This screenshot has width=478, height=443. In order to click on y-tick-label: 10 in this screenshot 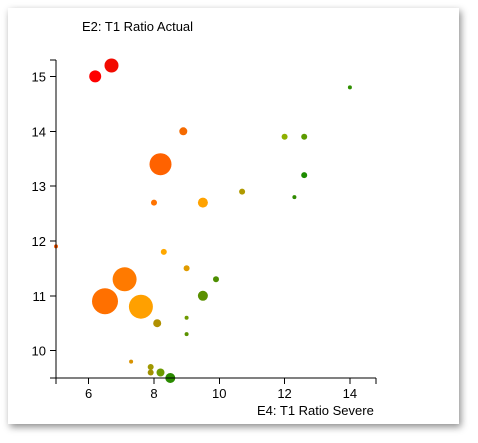, I will do `click(39, 351)`.